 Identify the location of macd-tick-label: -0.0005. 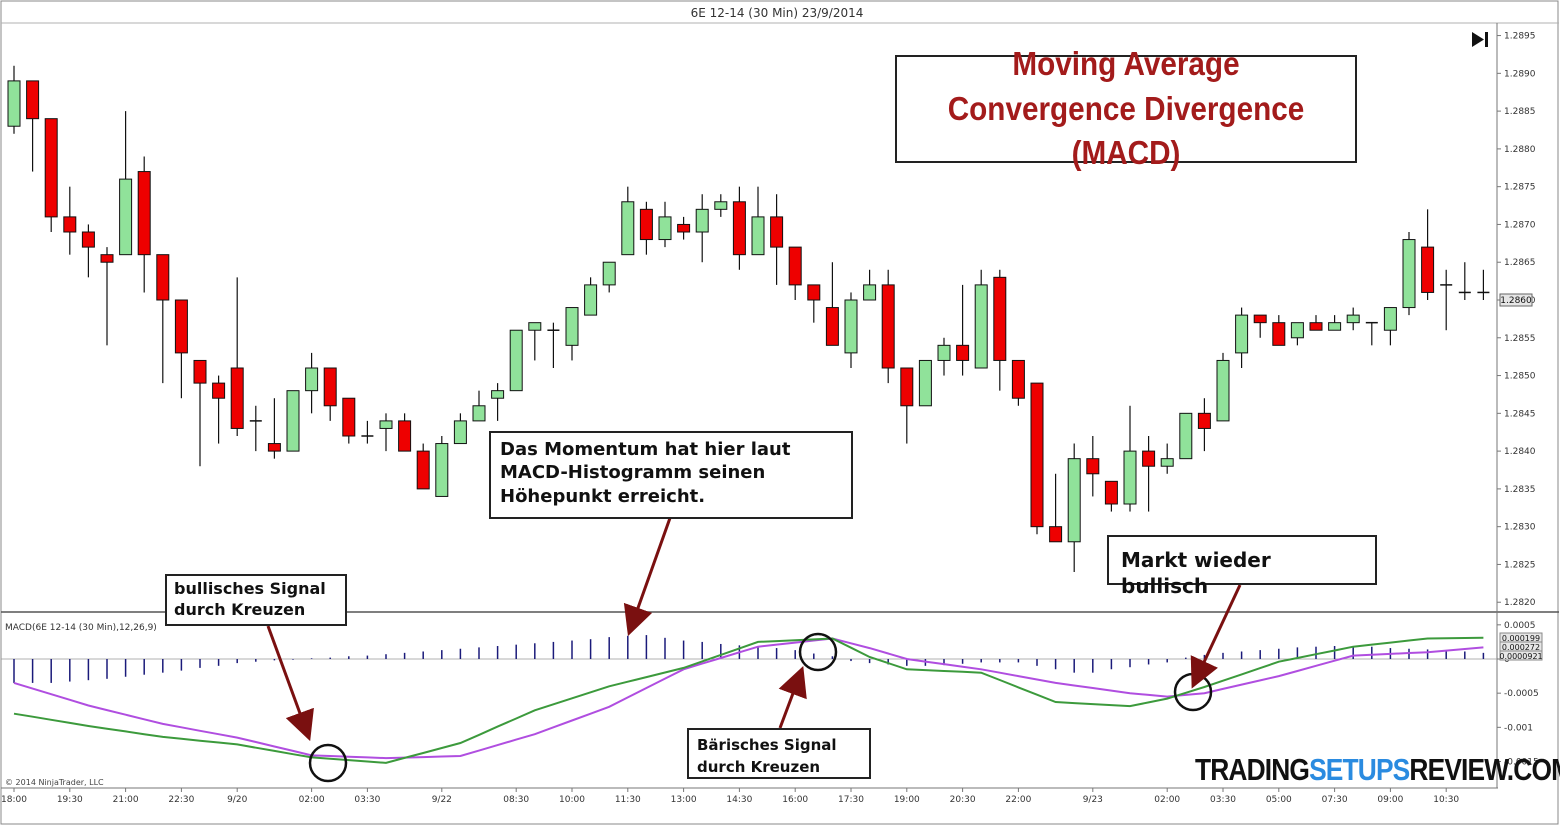
(1521, 694).